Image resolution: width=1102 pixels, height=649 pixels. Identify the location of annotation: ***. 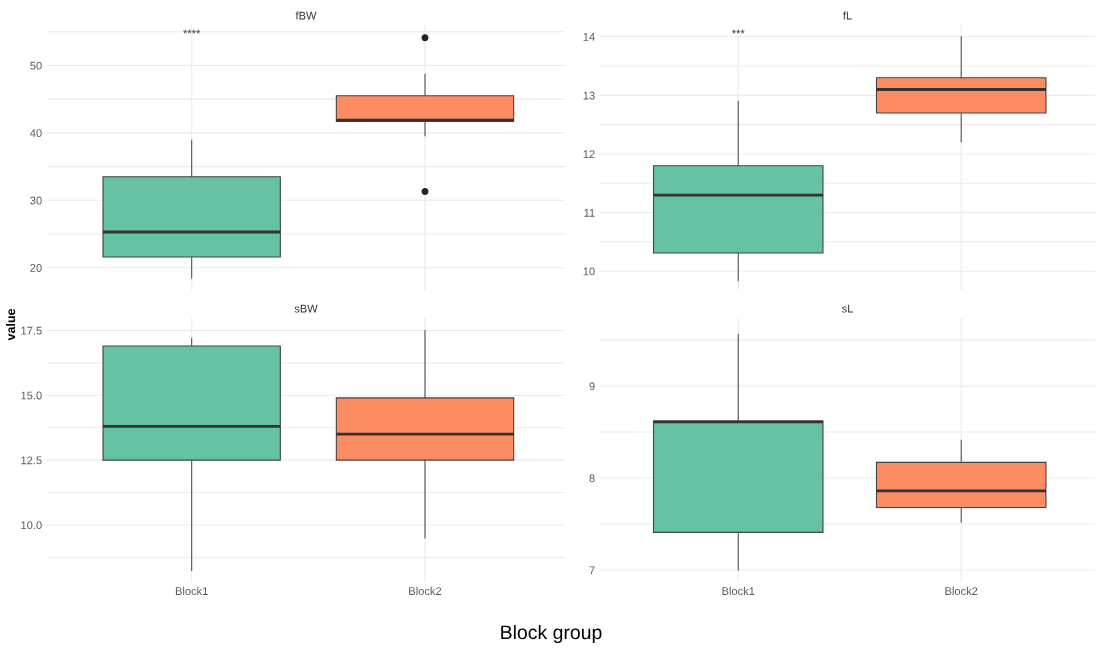
(738, 31).